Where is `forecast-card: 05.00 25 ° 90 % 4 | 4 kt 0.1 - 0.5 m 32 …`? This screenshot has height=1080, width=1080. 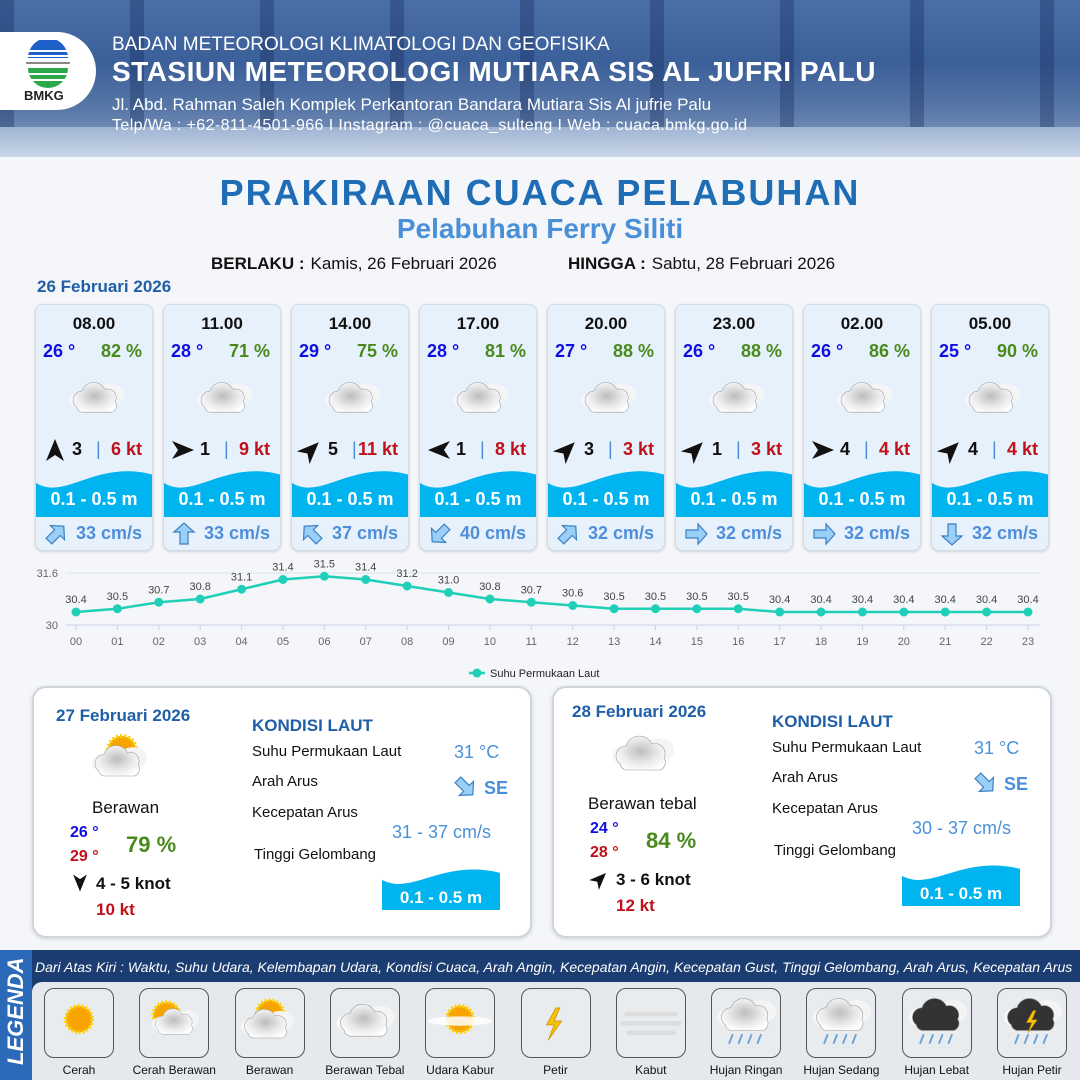 forecast-card: 05.00 25 ° 90 % 4 | 4 kt 0.1 - 0.5 m 32 … is located at coordinates (990, 427).